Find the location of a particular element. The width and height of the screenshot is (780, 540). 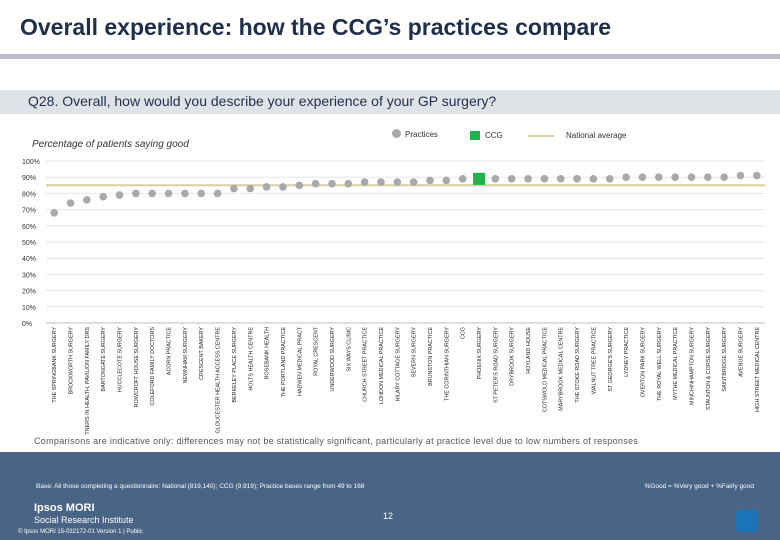

category-label: WALNUT TREE PRACTICE is located at coordinates (594, 360).